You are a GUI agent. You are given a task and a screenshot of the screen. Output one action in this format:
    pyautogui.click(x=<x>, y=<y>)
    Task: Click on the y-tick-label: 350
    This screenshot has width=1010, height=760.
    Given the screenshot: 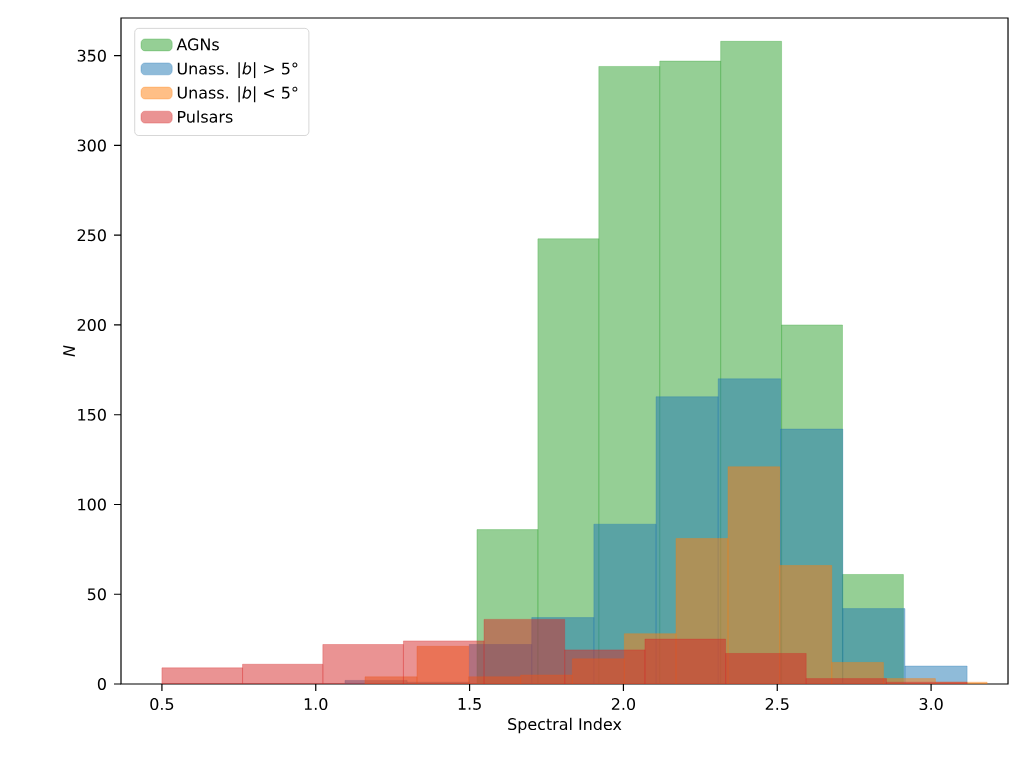 What is the action you would take?
    pyautogui.click(x=91, y=55)
    